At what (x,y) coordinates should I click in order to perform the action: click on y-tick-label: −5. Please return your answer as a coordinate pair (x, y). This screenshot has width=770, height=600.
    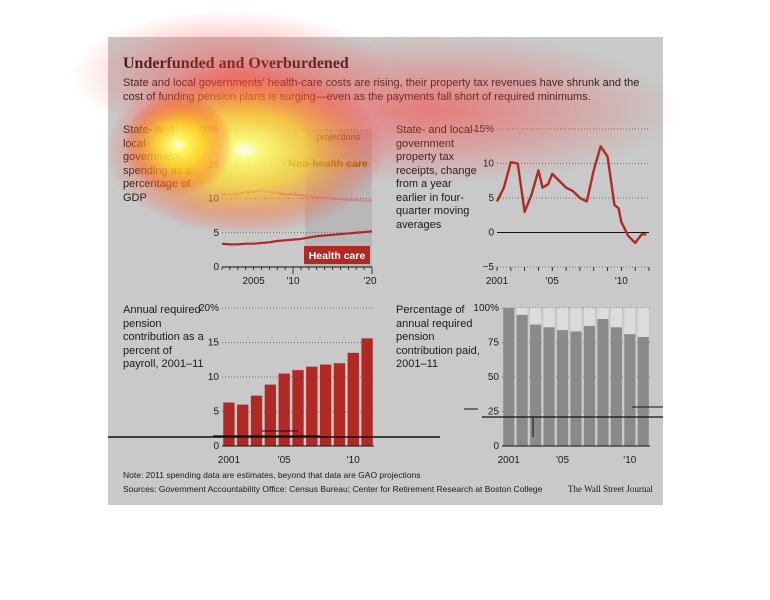
    Looking at the image, I should click on (489, 267).